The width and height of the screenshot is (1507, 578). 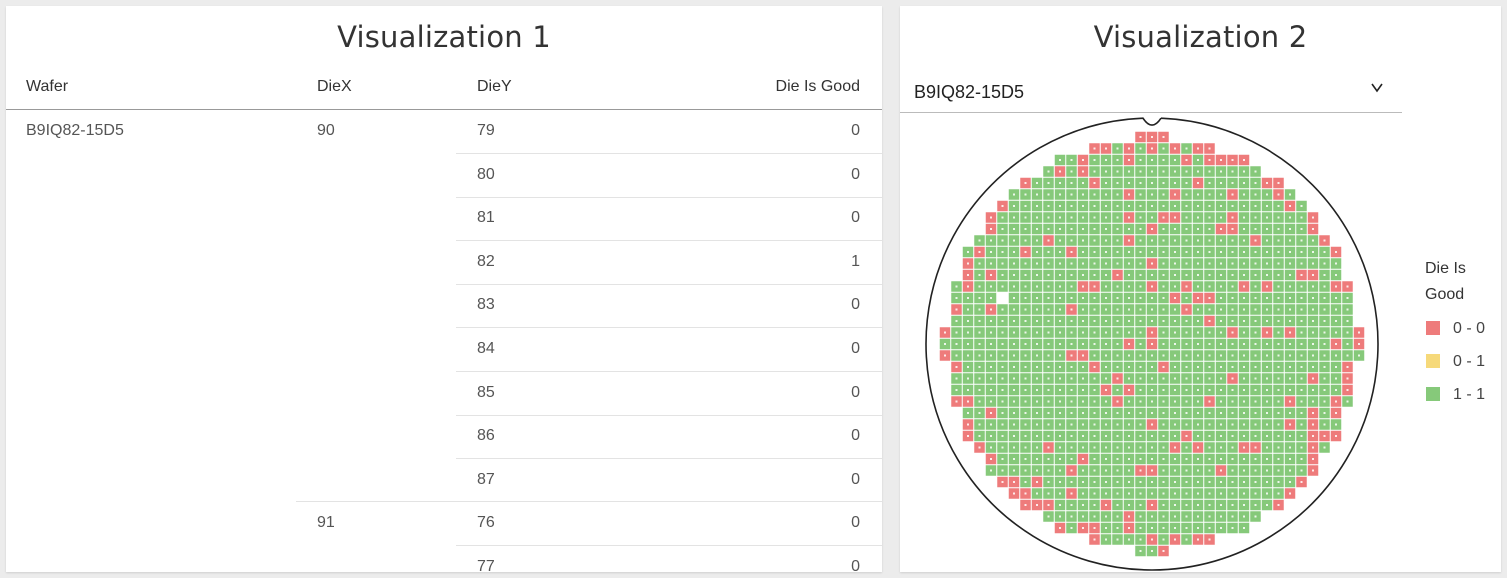 What do you see at coordinates (1151, 92) in the screenshot?
I see `wafer-dropdown: B9IQ82-15D5` at bounding box center [1151, 92].